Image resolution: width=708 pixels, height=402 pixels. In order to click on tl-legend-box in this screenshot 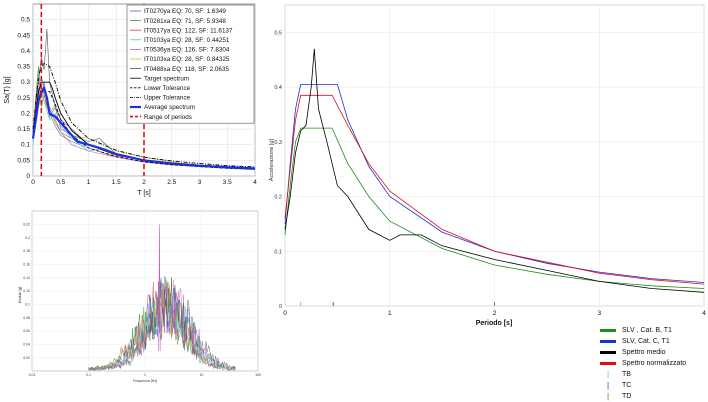, I will do `click(190, 64)`.